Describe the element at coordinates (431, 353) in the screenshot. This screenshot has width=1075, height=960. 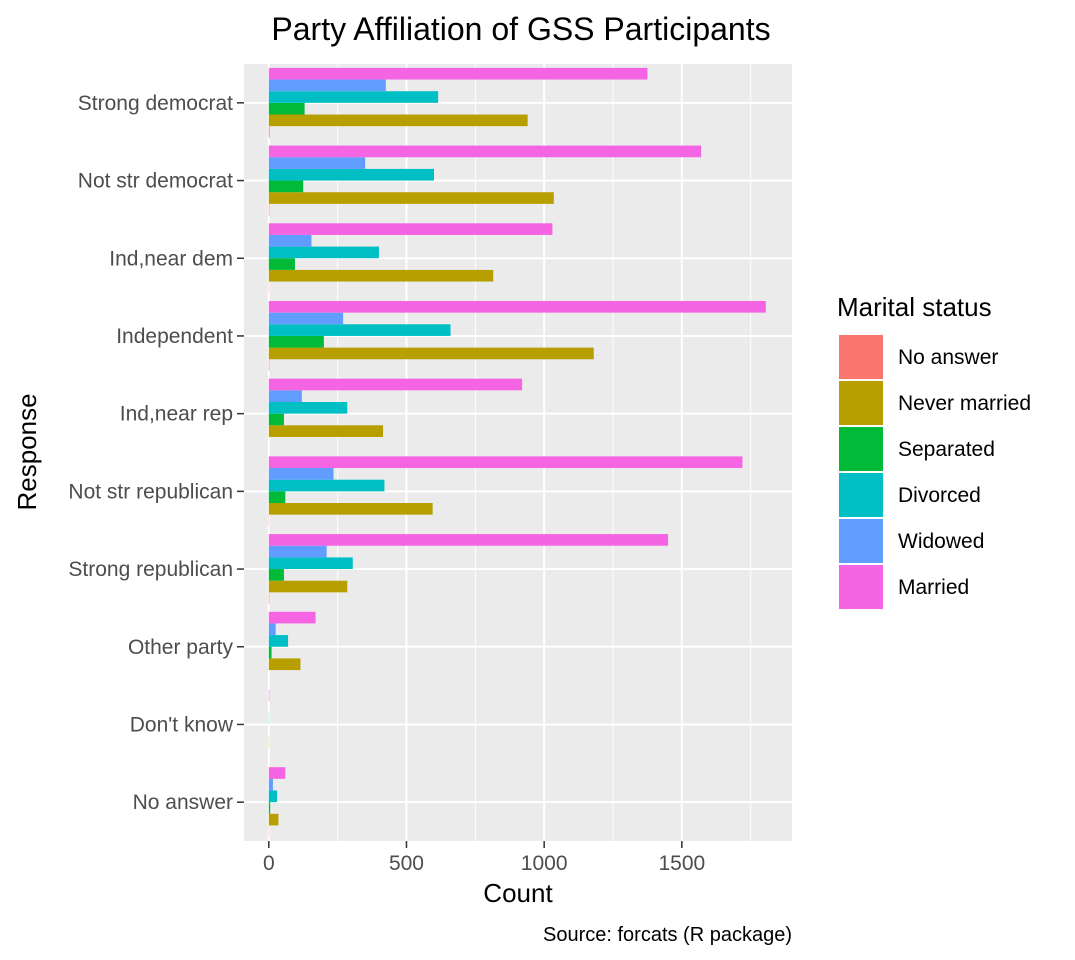
I see `bar-independent-never-married` at that location.